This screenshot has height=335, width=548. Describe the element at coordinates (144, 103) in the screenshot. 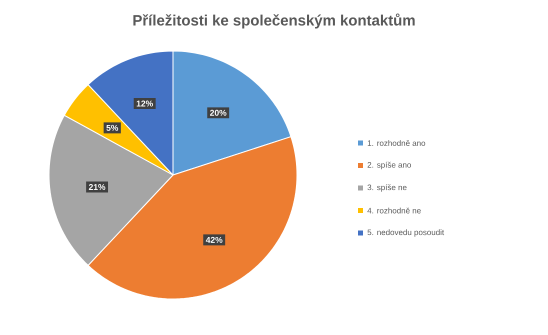

I see `data-label: 12%` at that location.